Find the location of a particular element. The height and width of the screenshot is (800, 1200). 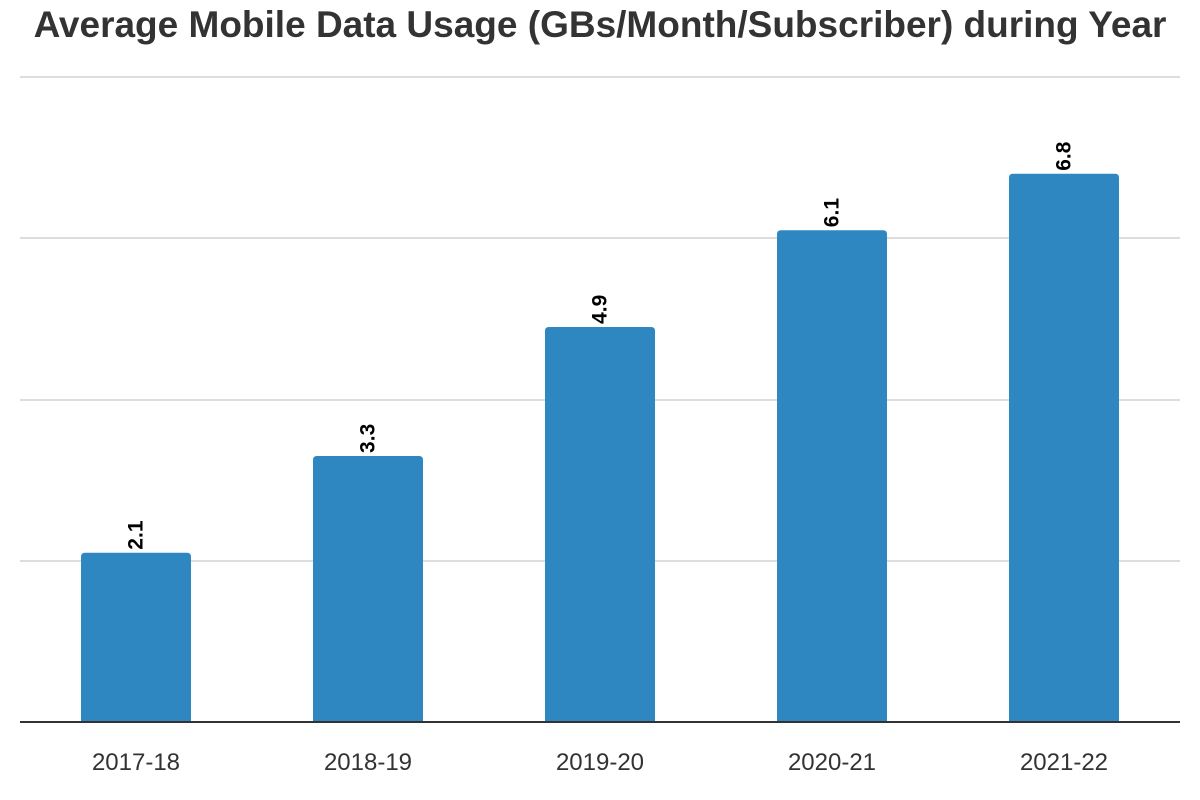

data-label-2019-20: 4.9 is located at coordinates (600, 309).